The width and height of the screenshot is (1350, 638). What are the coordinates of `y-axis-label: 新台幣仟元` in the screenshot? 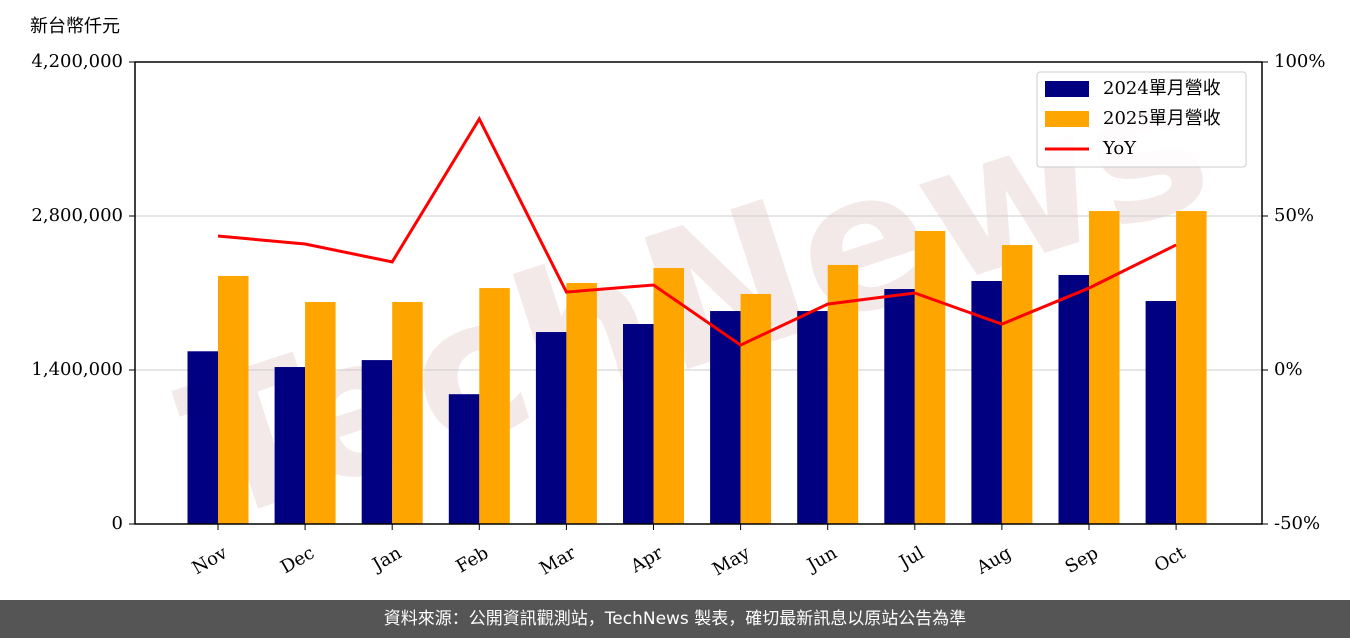 It's located at (75, 26).